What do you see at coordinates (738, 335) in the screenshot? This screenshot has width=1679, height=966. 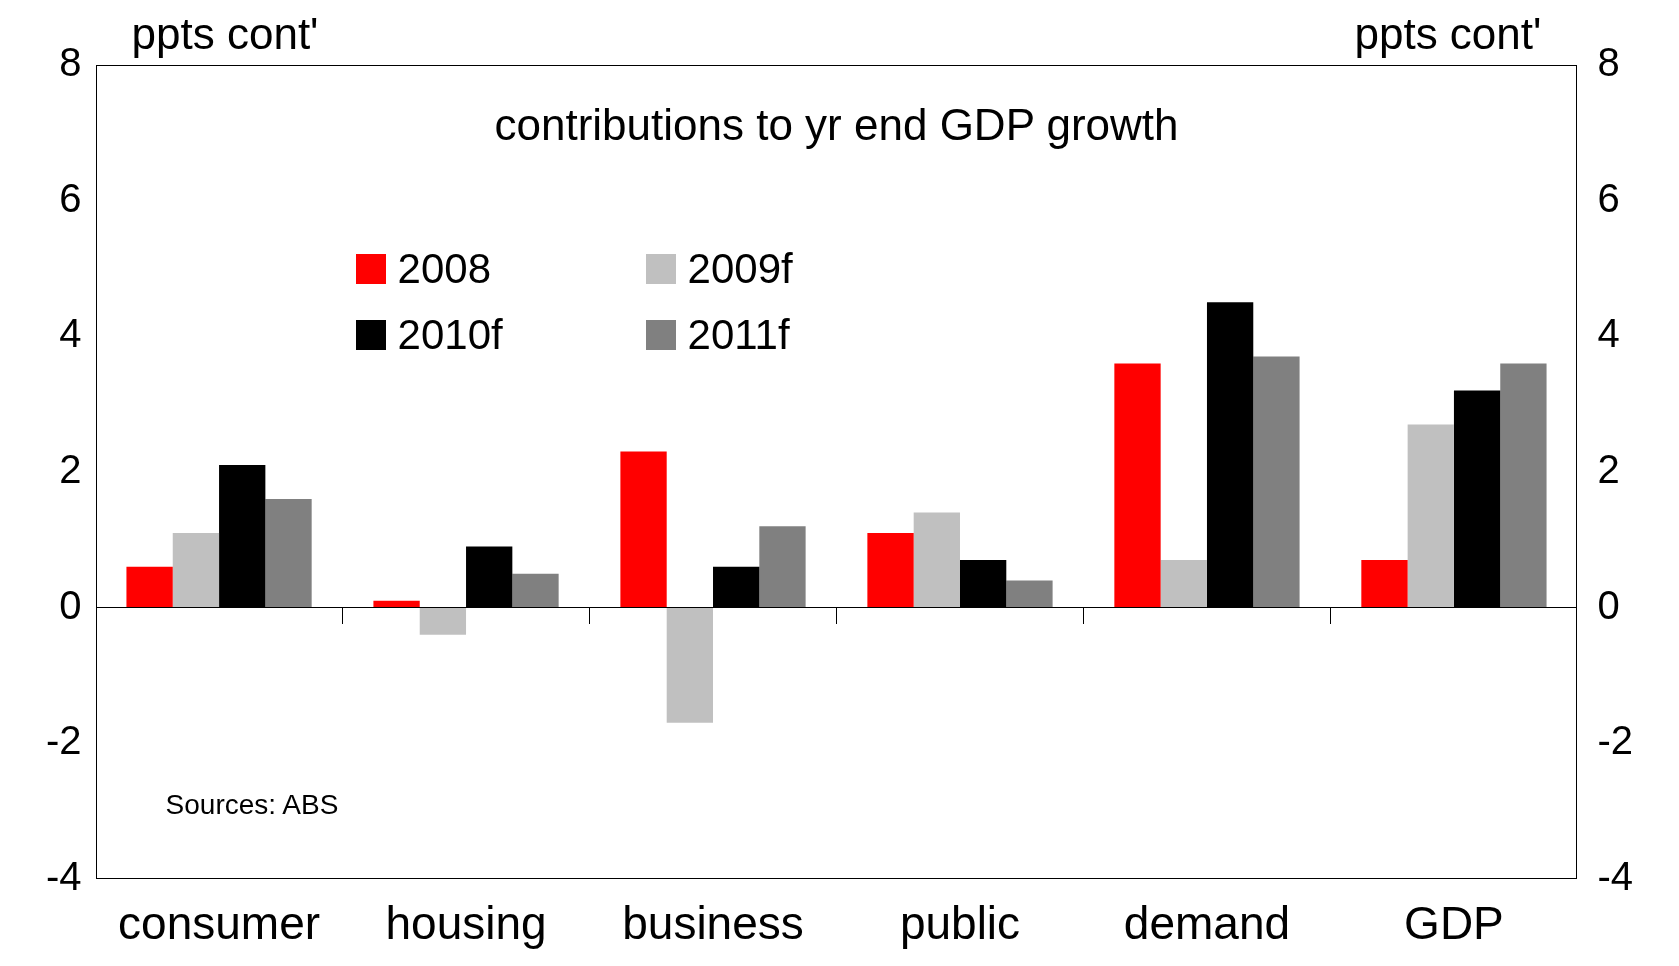 I see `legend-label: 2011f` at bounding box center [738, 335].